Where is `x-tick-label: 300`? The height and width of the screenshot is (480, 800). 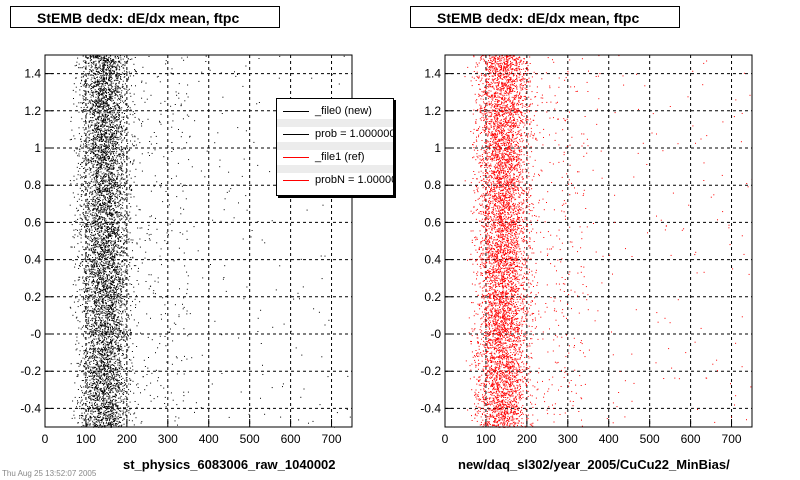
x-tick-label: 300 is located at coordinates (168, 439).